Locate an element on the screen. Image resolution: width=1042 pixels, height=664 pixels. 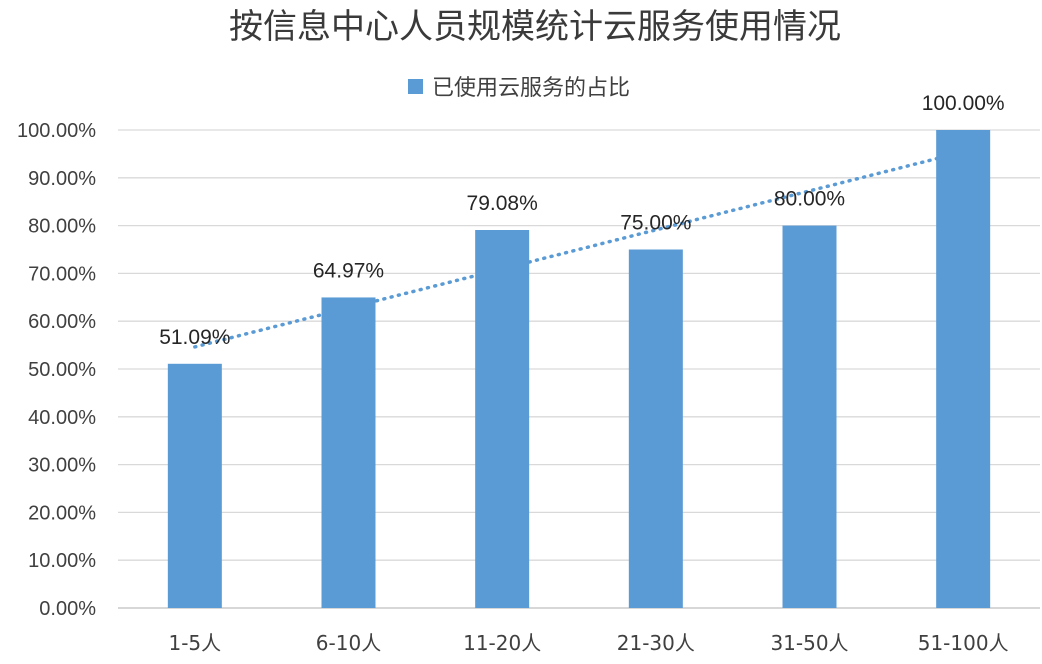
x-tick-label: 31-50人 is located at coordinates (809, 643).